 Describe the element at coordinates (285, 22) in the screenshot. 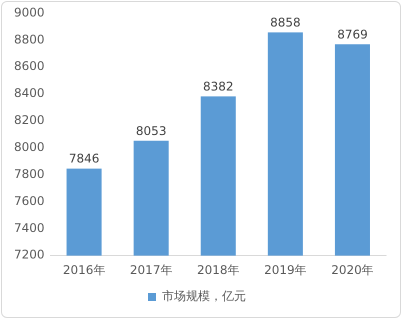

I see `data-label: 8858` at that location.